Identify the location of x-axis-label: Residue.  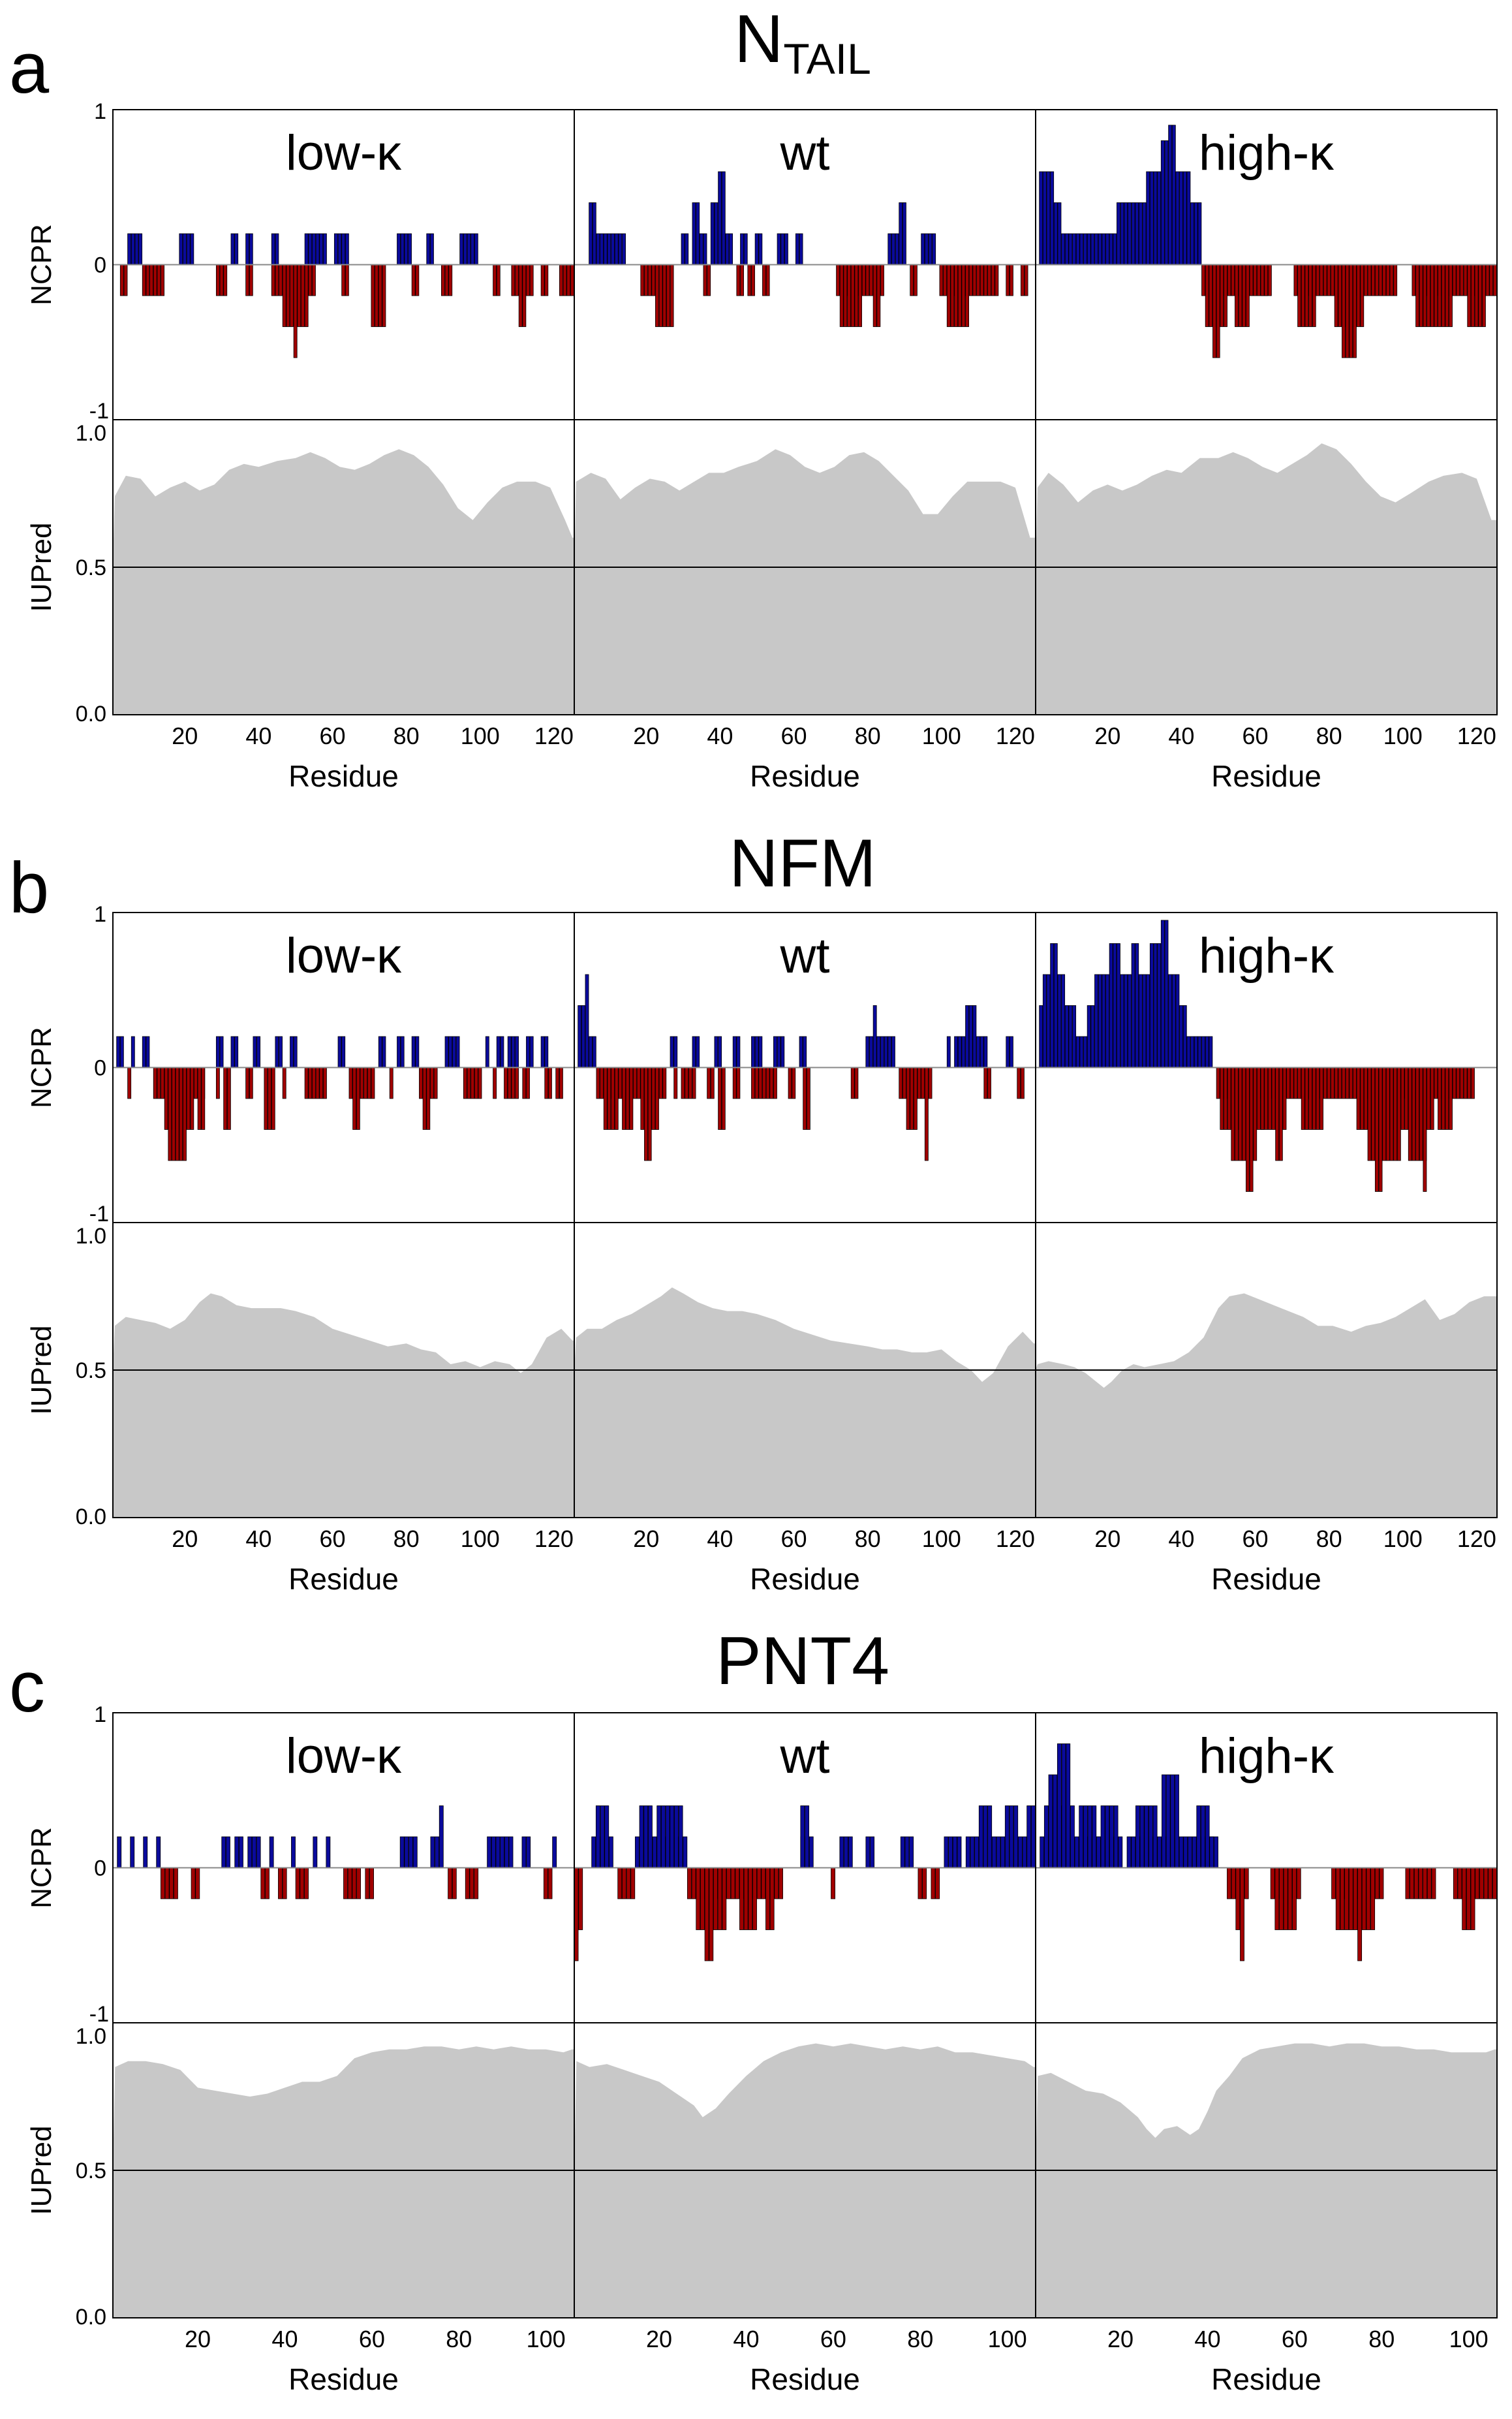
(343, 1579).